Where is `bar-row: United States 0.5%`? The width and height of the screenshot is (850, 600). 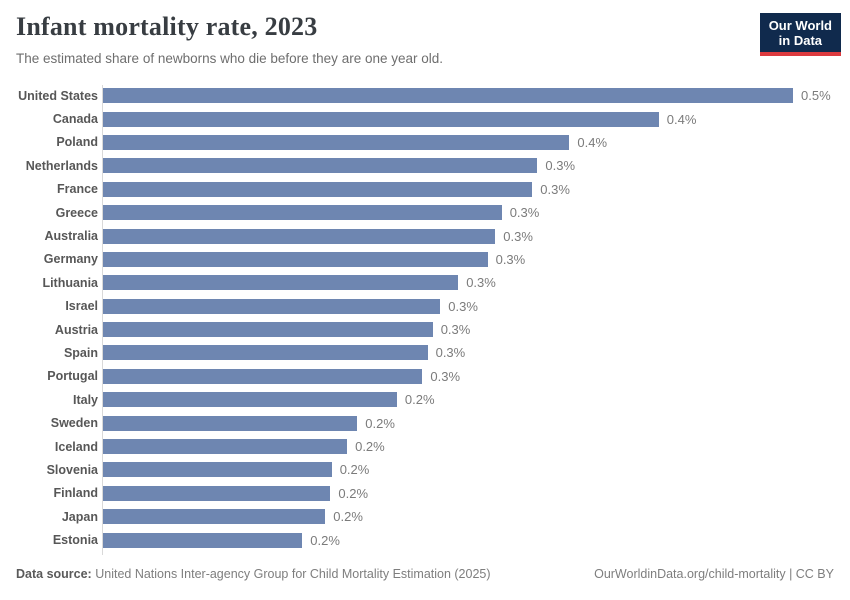 bar-row: United States 0.5% is located at coordinates (425, 95).